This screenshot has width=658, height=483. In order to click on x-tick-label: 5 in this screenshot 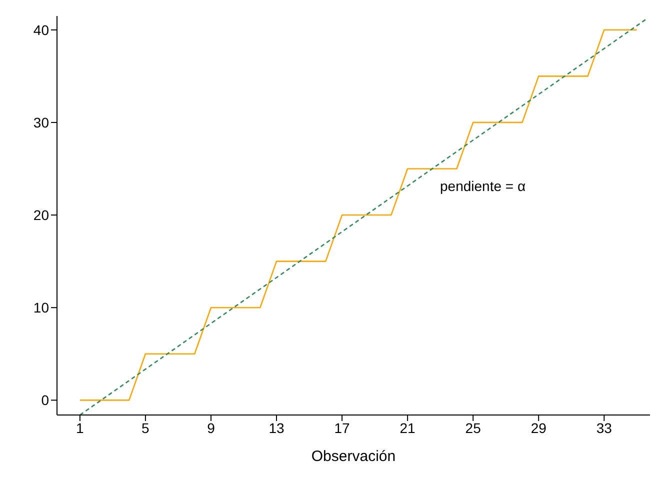, I will do `click(146, 428)`.